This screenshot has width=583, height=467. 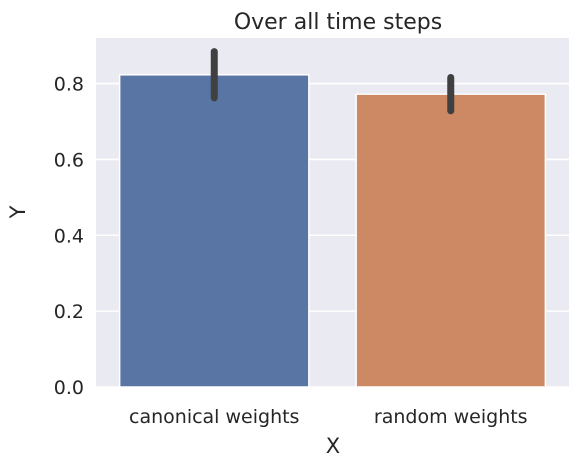 I want to click on x-category-labels: canonical weights random weights, so click(x=328, y=417).